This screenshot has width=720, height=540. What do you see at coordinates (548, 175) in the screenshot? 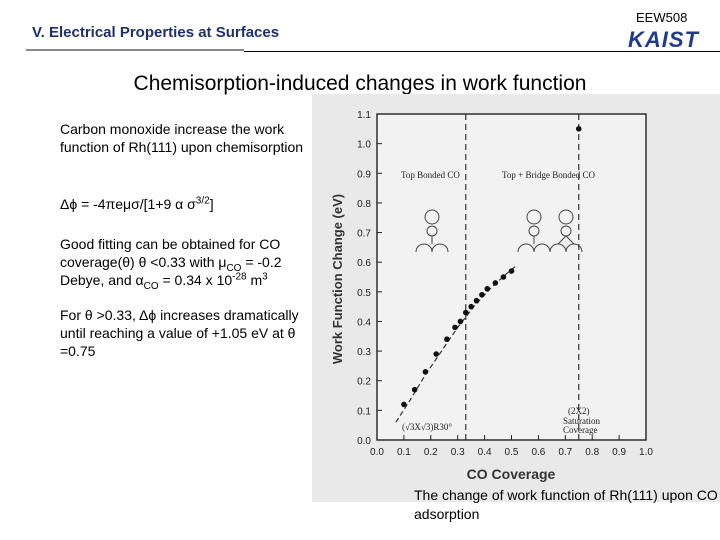
I see `label-bridge-bonded: Top + Bridge Bonded CO` at bounding box center [548, 175].